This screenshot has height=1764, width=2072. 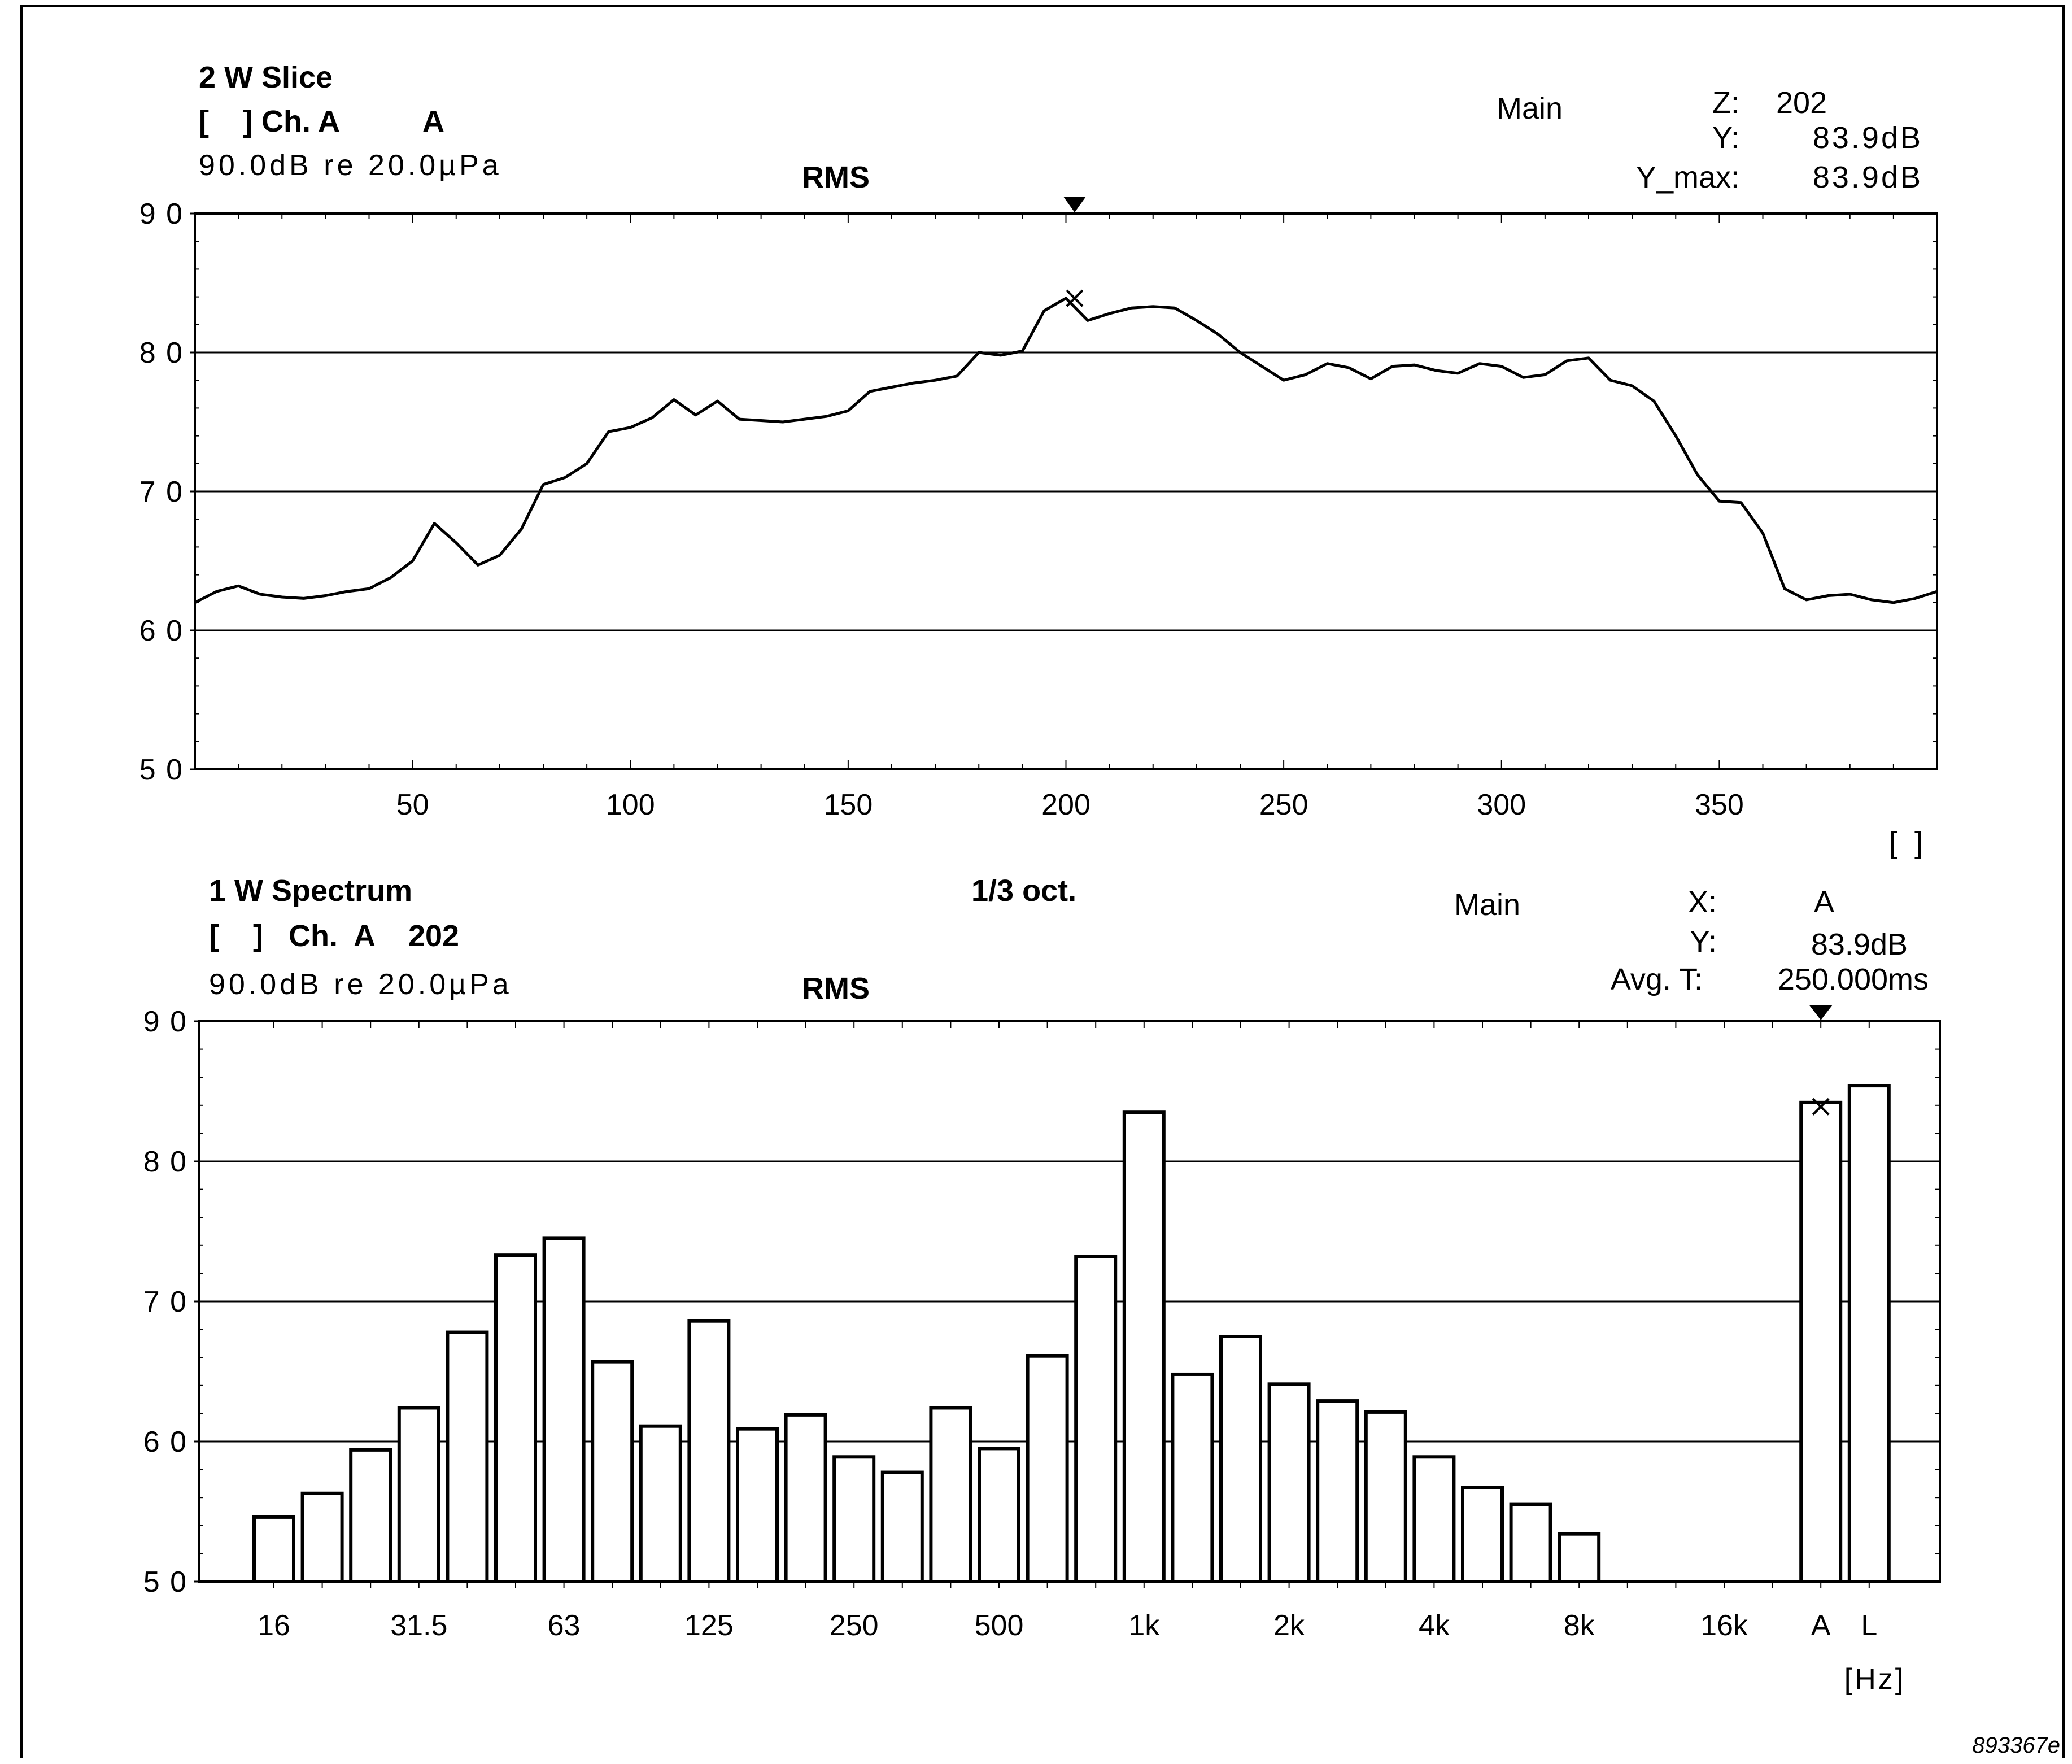 I want to click on spectrum-readout-avg-value: 250.000ms, so click(x=1854, y=979).